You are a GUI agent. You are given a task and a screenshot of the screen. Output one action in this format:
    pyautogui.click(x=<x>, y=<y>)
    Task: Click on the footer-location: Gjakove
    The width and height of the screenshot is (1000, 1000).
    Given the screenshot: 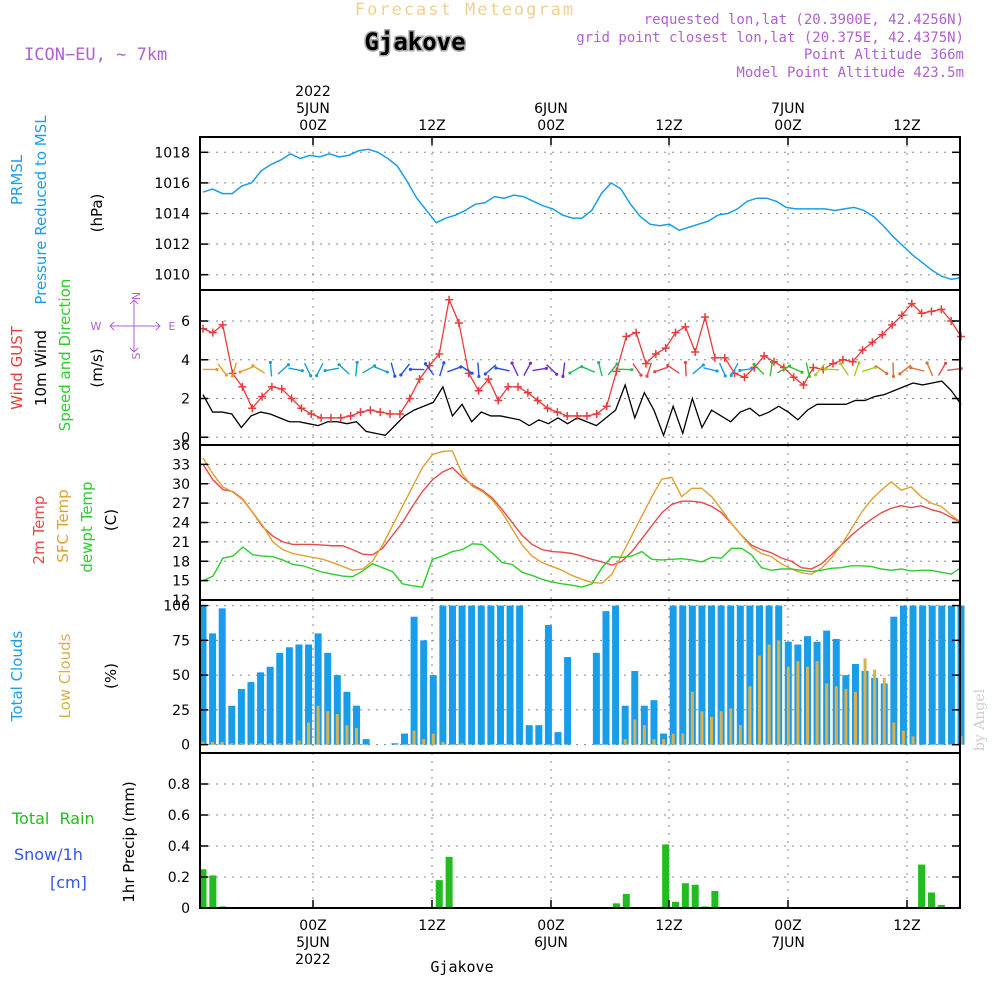 What is the action you would take?
    pyautogui.click(x=461, y=967)
    